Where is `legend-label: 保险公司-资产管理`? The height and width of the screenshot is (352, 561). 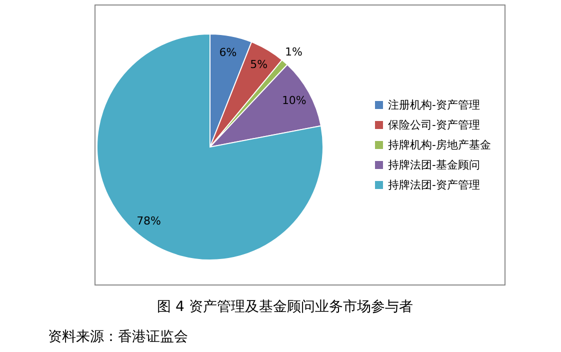
legend-label: 保险公司-资产管理 is located at coordinates (434, 125).